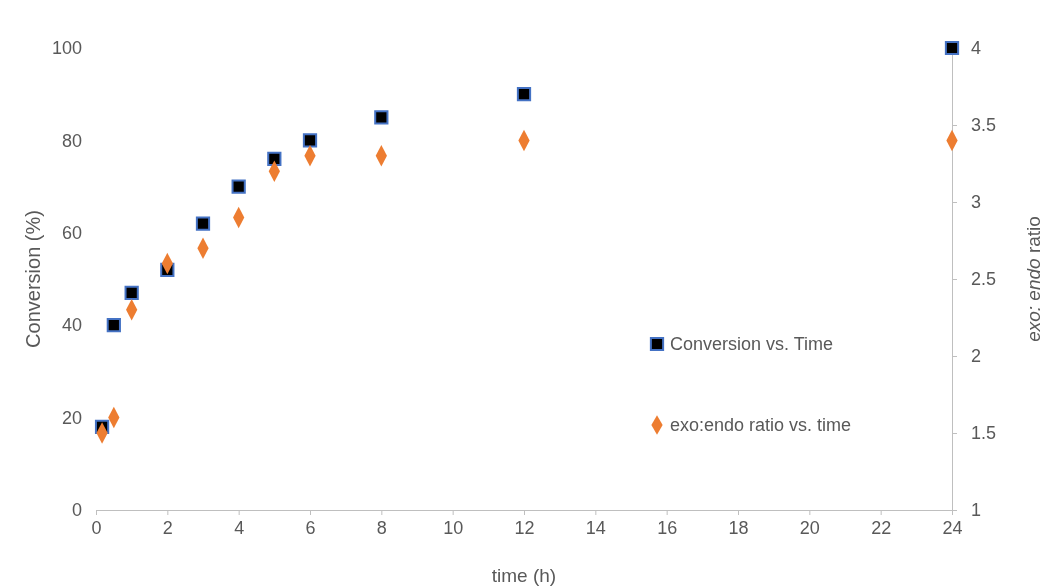 The height and width of the screenshot is (586, 1049). What do you see at coordinates (595, 527) in the screenshot?
I see `x-tick-label: 14` at bounding box center [595, 527].